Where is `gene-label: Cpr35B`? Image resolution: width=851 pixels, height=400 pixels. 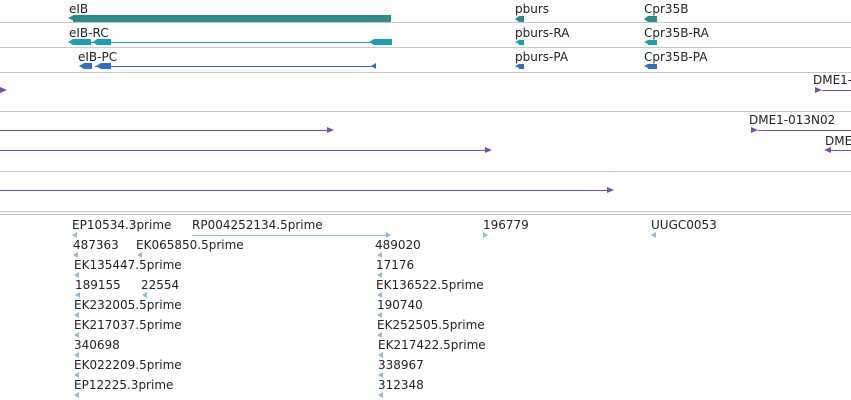 gene-label: Cpr35B is located at coordinates (666, 9).